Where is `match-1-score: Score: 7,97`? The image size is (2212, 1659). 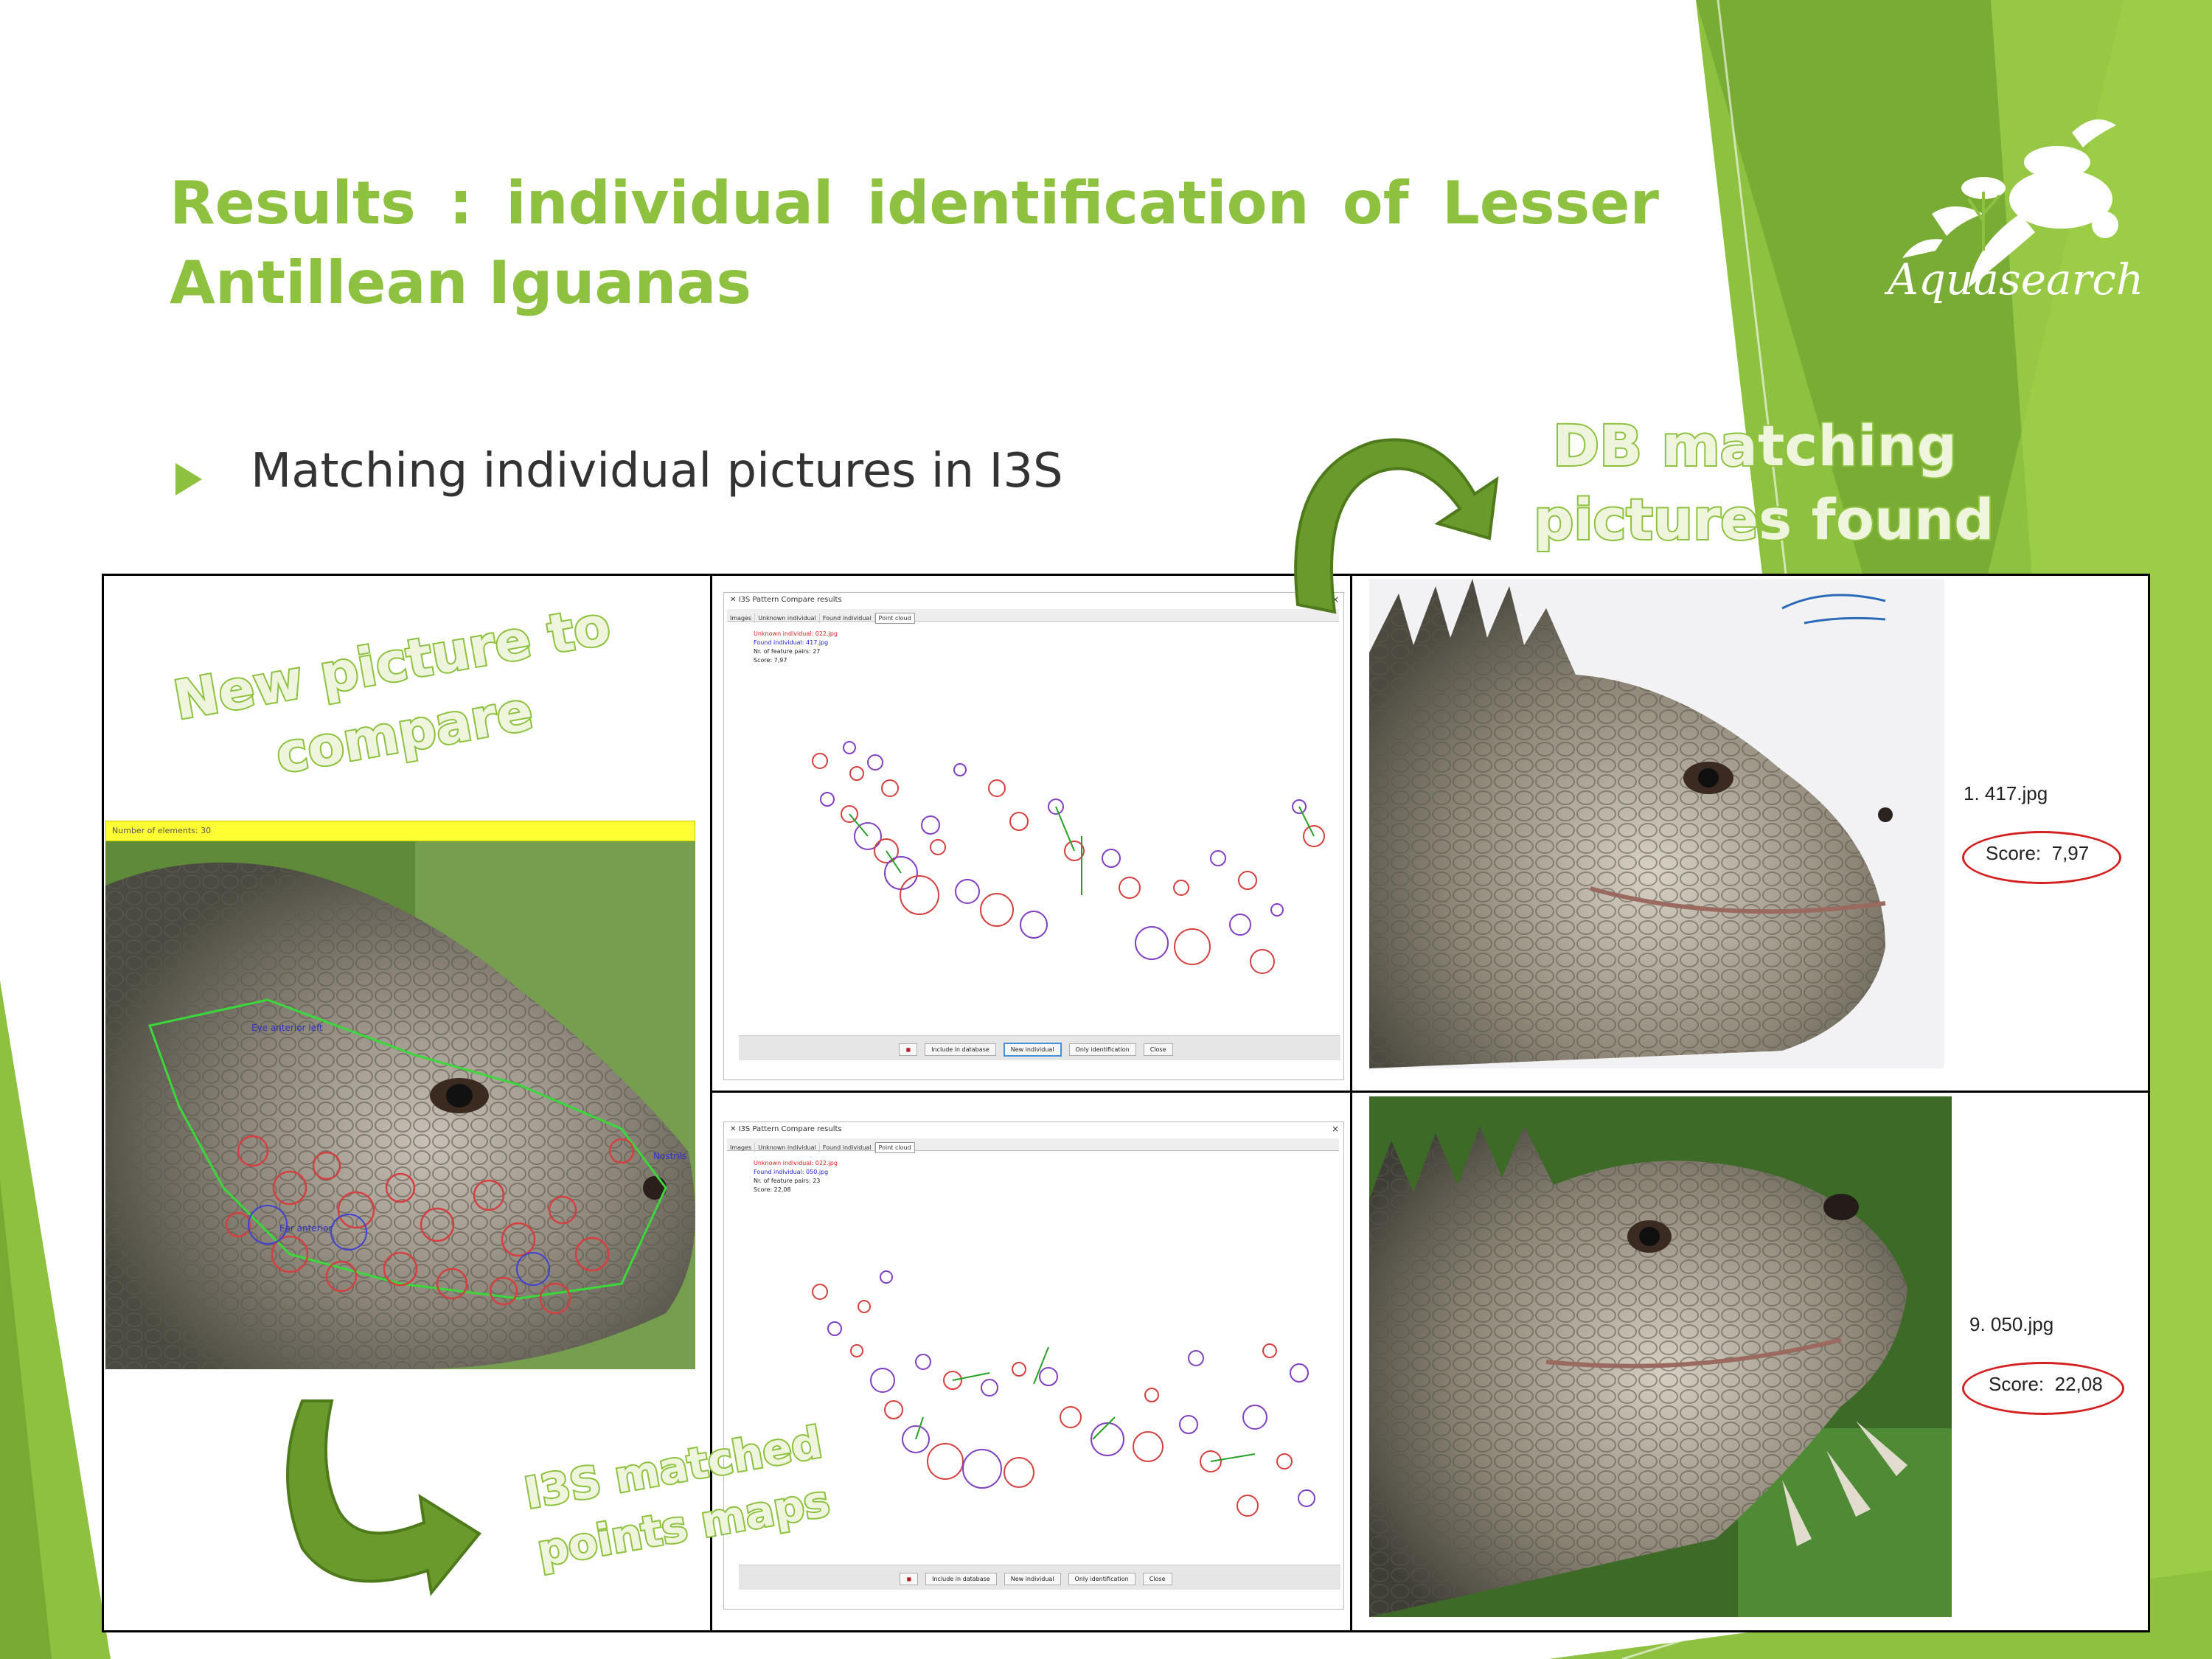 match-1-score: Score: 7,97 is located at coordinates (2038, 853).